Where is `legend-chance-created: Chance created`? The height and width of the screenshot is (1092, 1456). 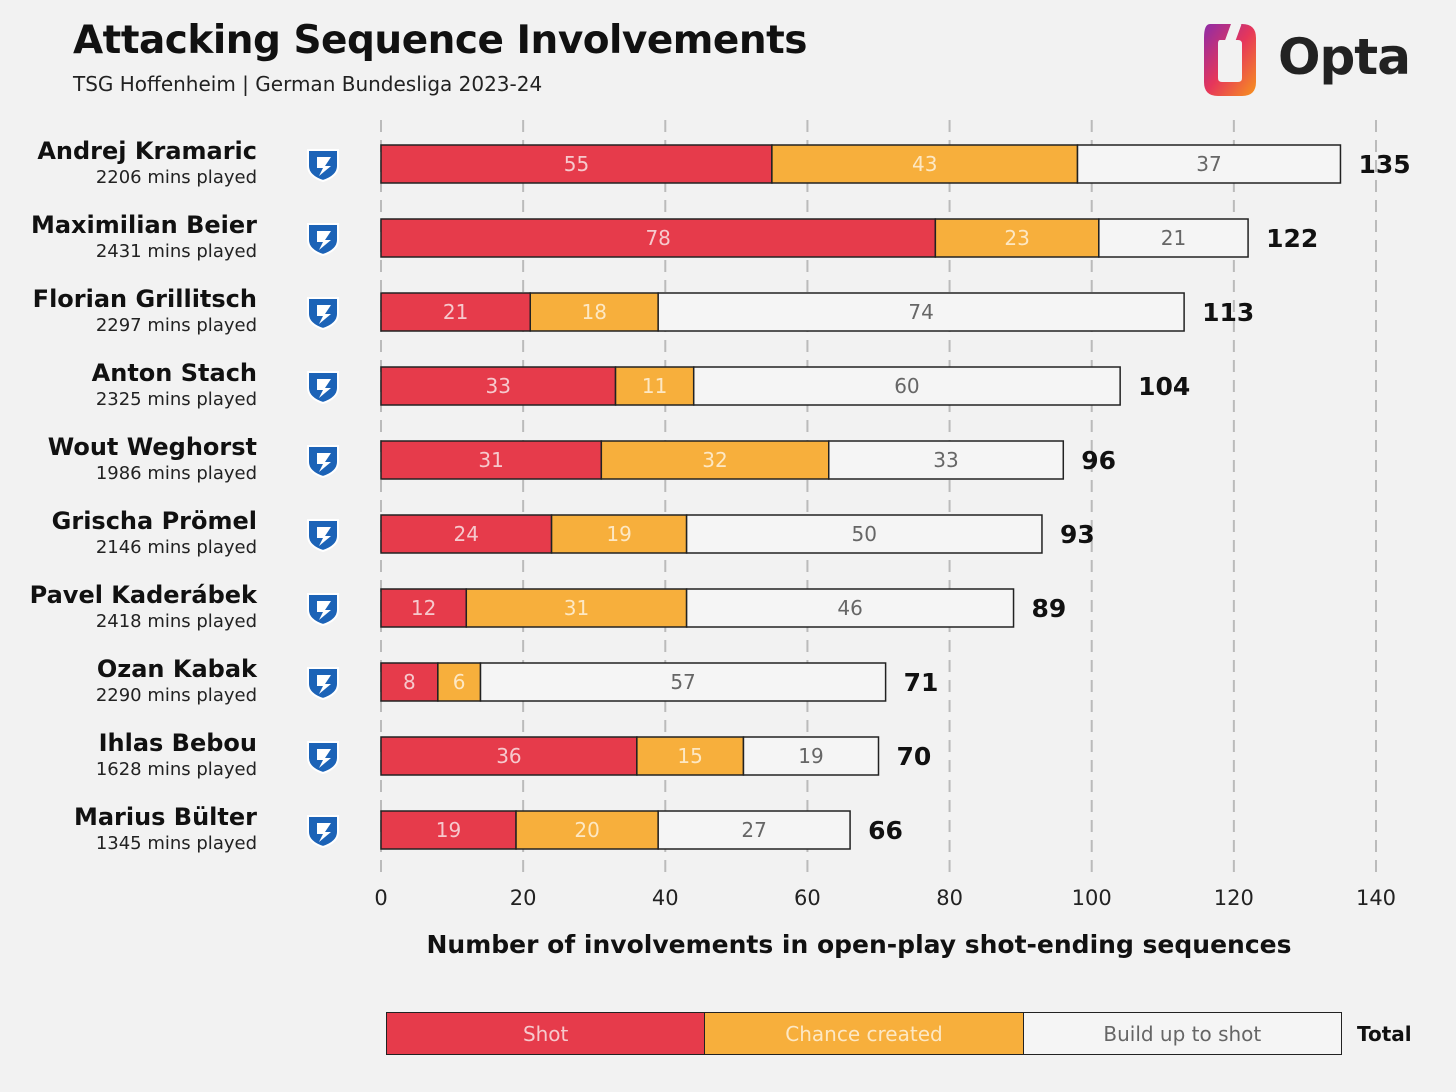
legend-chance-created: Chance created is located at coordinates (863, 1033).